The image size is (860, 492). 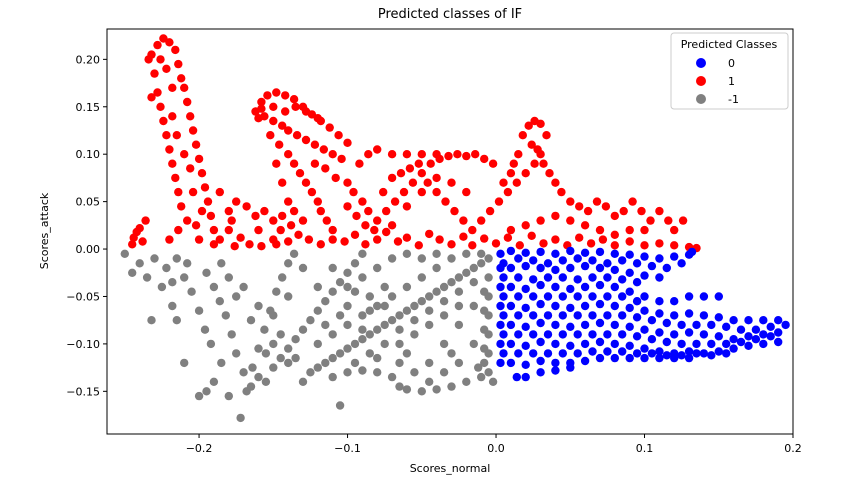 I want to click on legend-label-0: 0, so click(x=731, y=63).